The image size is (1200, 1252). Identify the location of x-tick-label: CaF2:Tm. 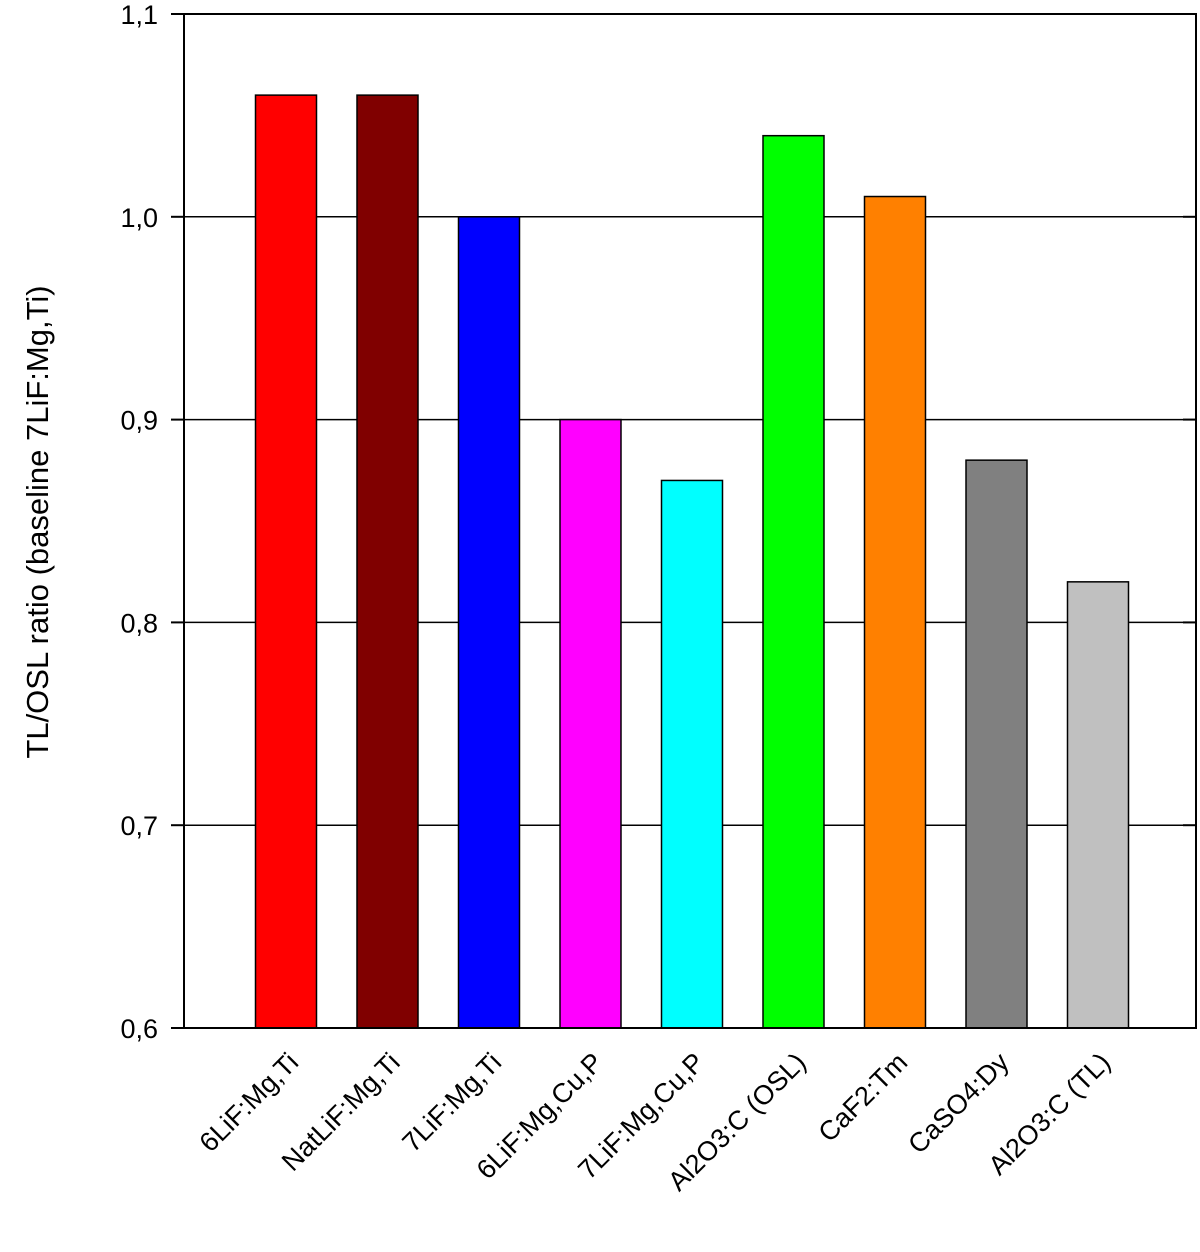
(862, 1097).